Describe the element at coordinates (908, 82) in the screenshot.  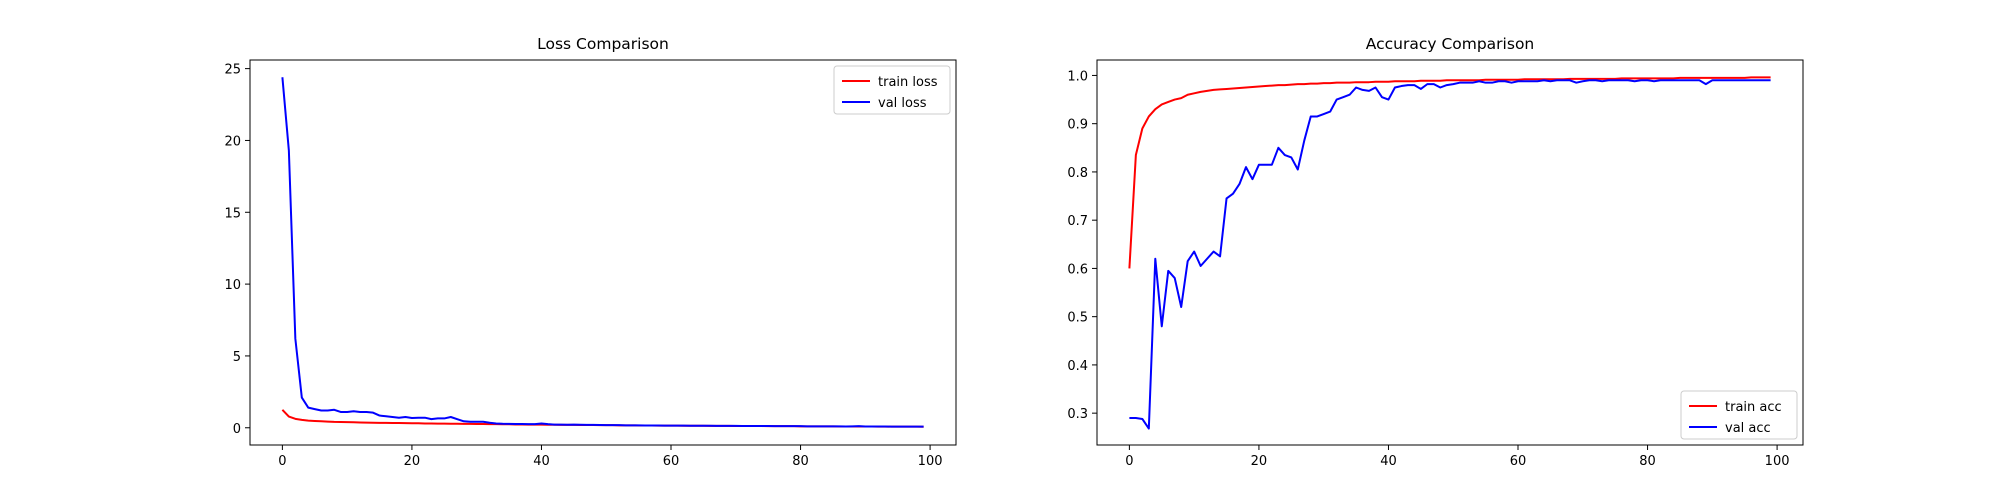
I see `legend-label: train loss` at that location.